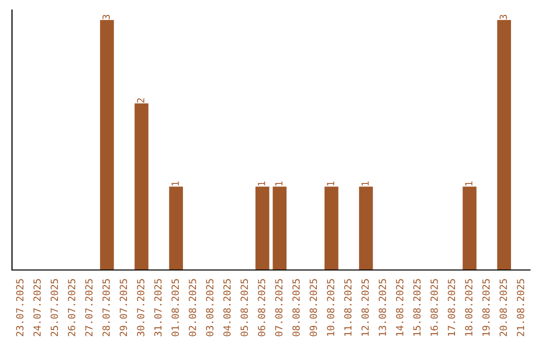  Describe the element at coordinates (348, 307) in the screenshot. I see `x-tick-label: 11.08.2025` at that location.